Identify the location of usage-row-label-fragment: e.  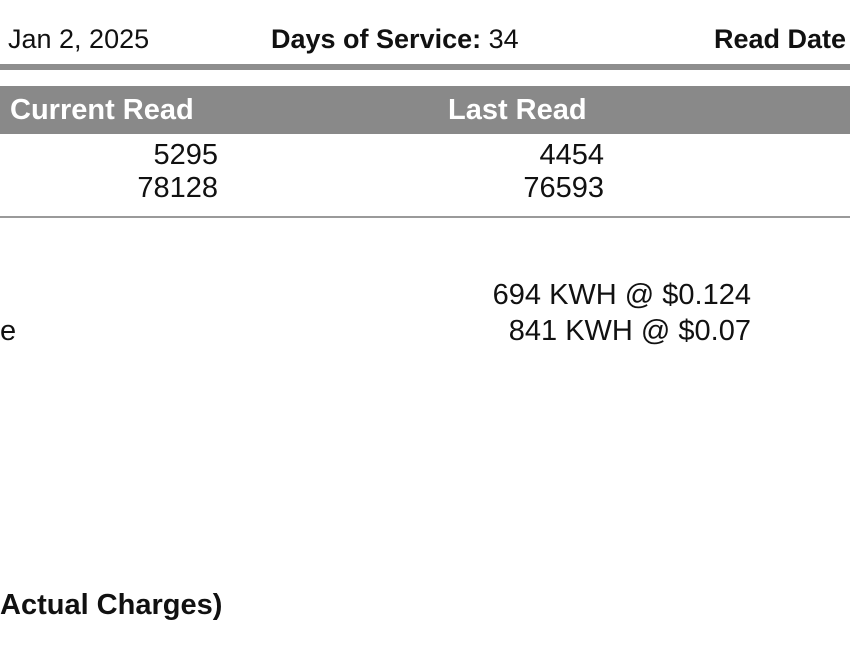
(8, 331).